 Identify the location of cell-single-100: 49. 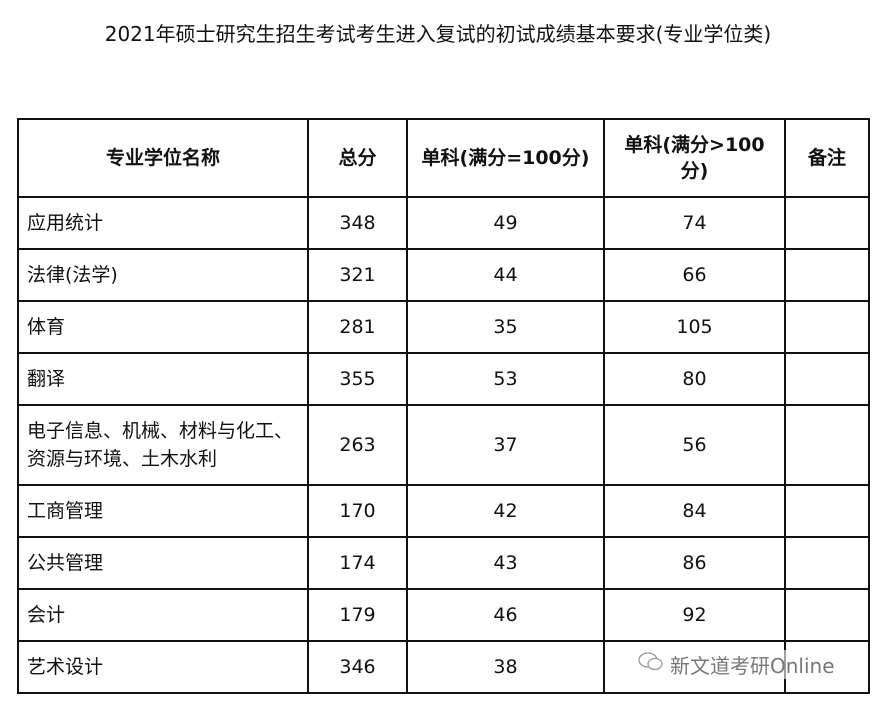
(505, 223).